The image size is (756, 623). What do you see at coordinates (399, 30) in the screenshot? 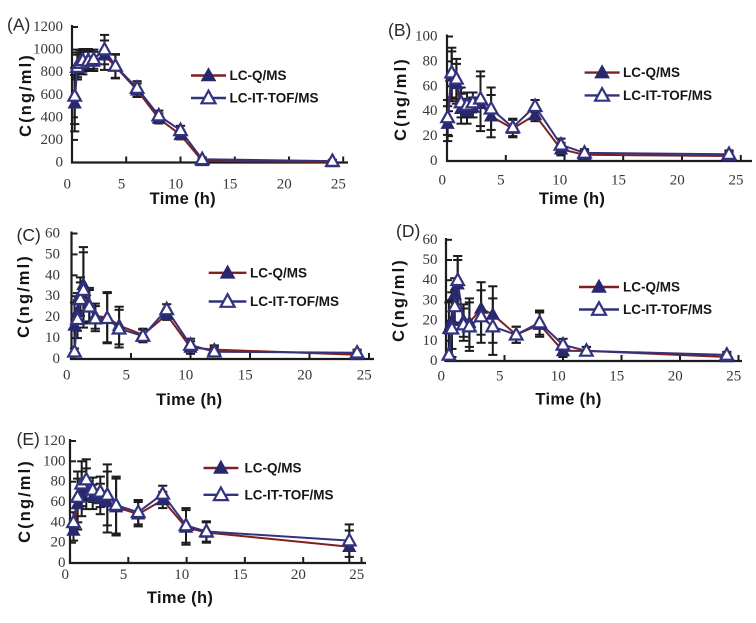
I see `svg-text: (B)` at bounding box center [399, 30].